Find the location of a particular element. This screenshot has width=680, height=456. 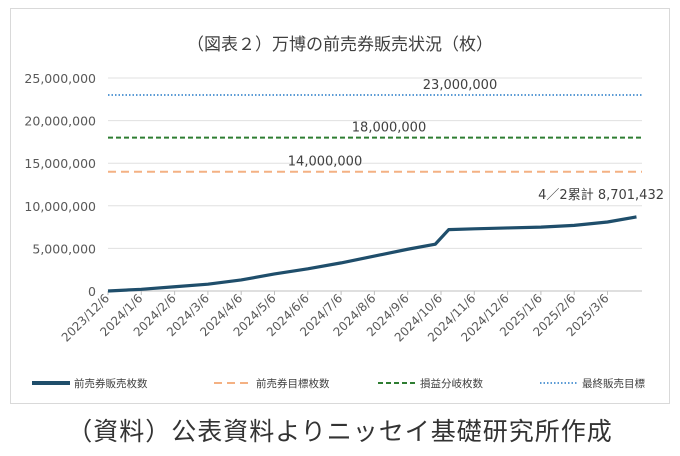

y-tick-label: 20,000,000 is located at coordinates (60, 121).